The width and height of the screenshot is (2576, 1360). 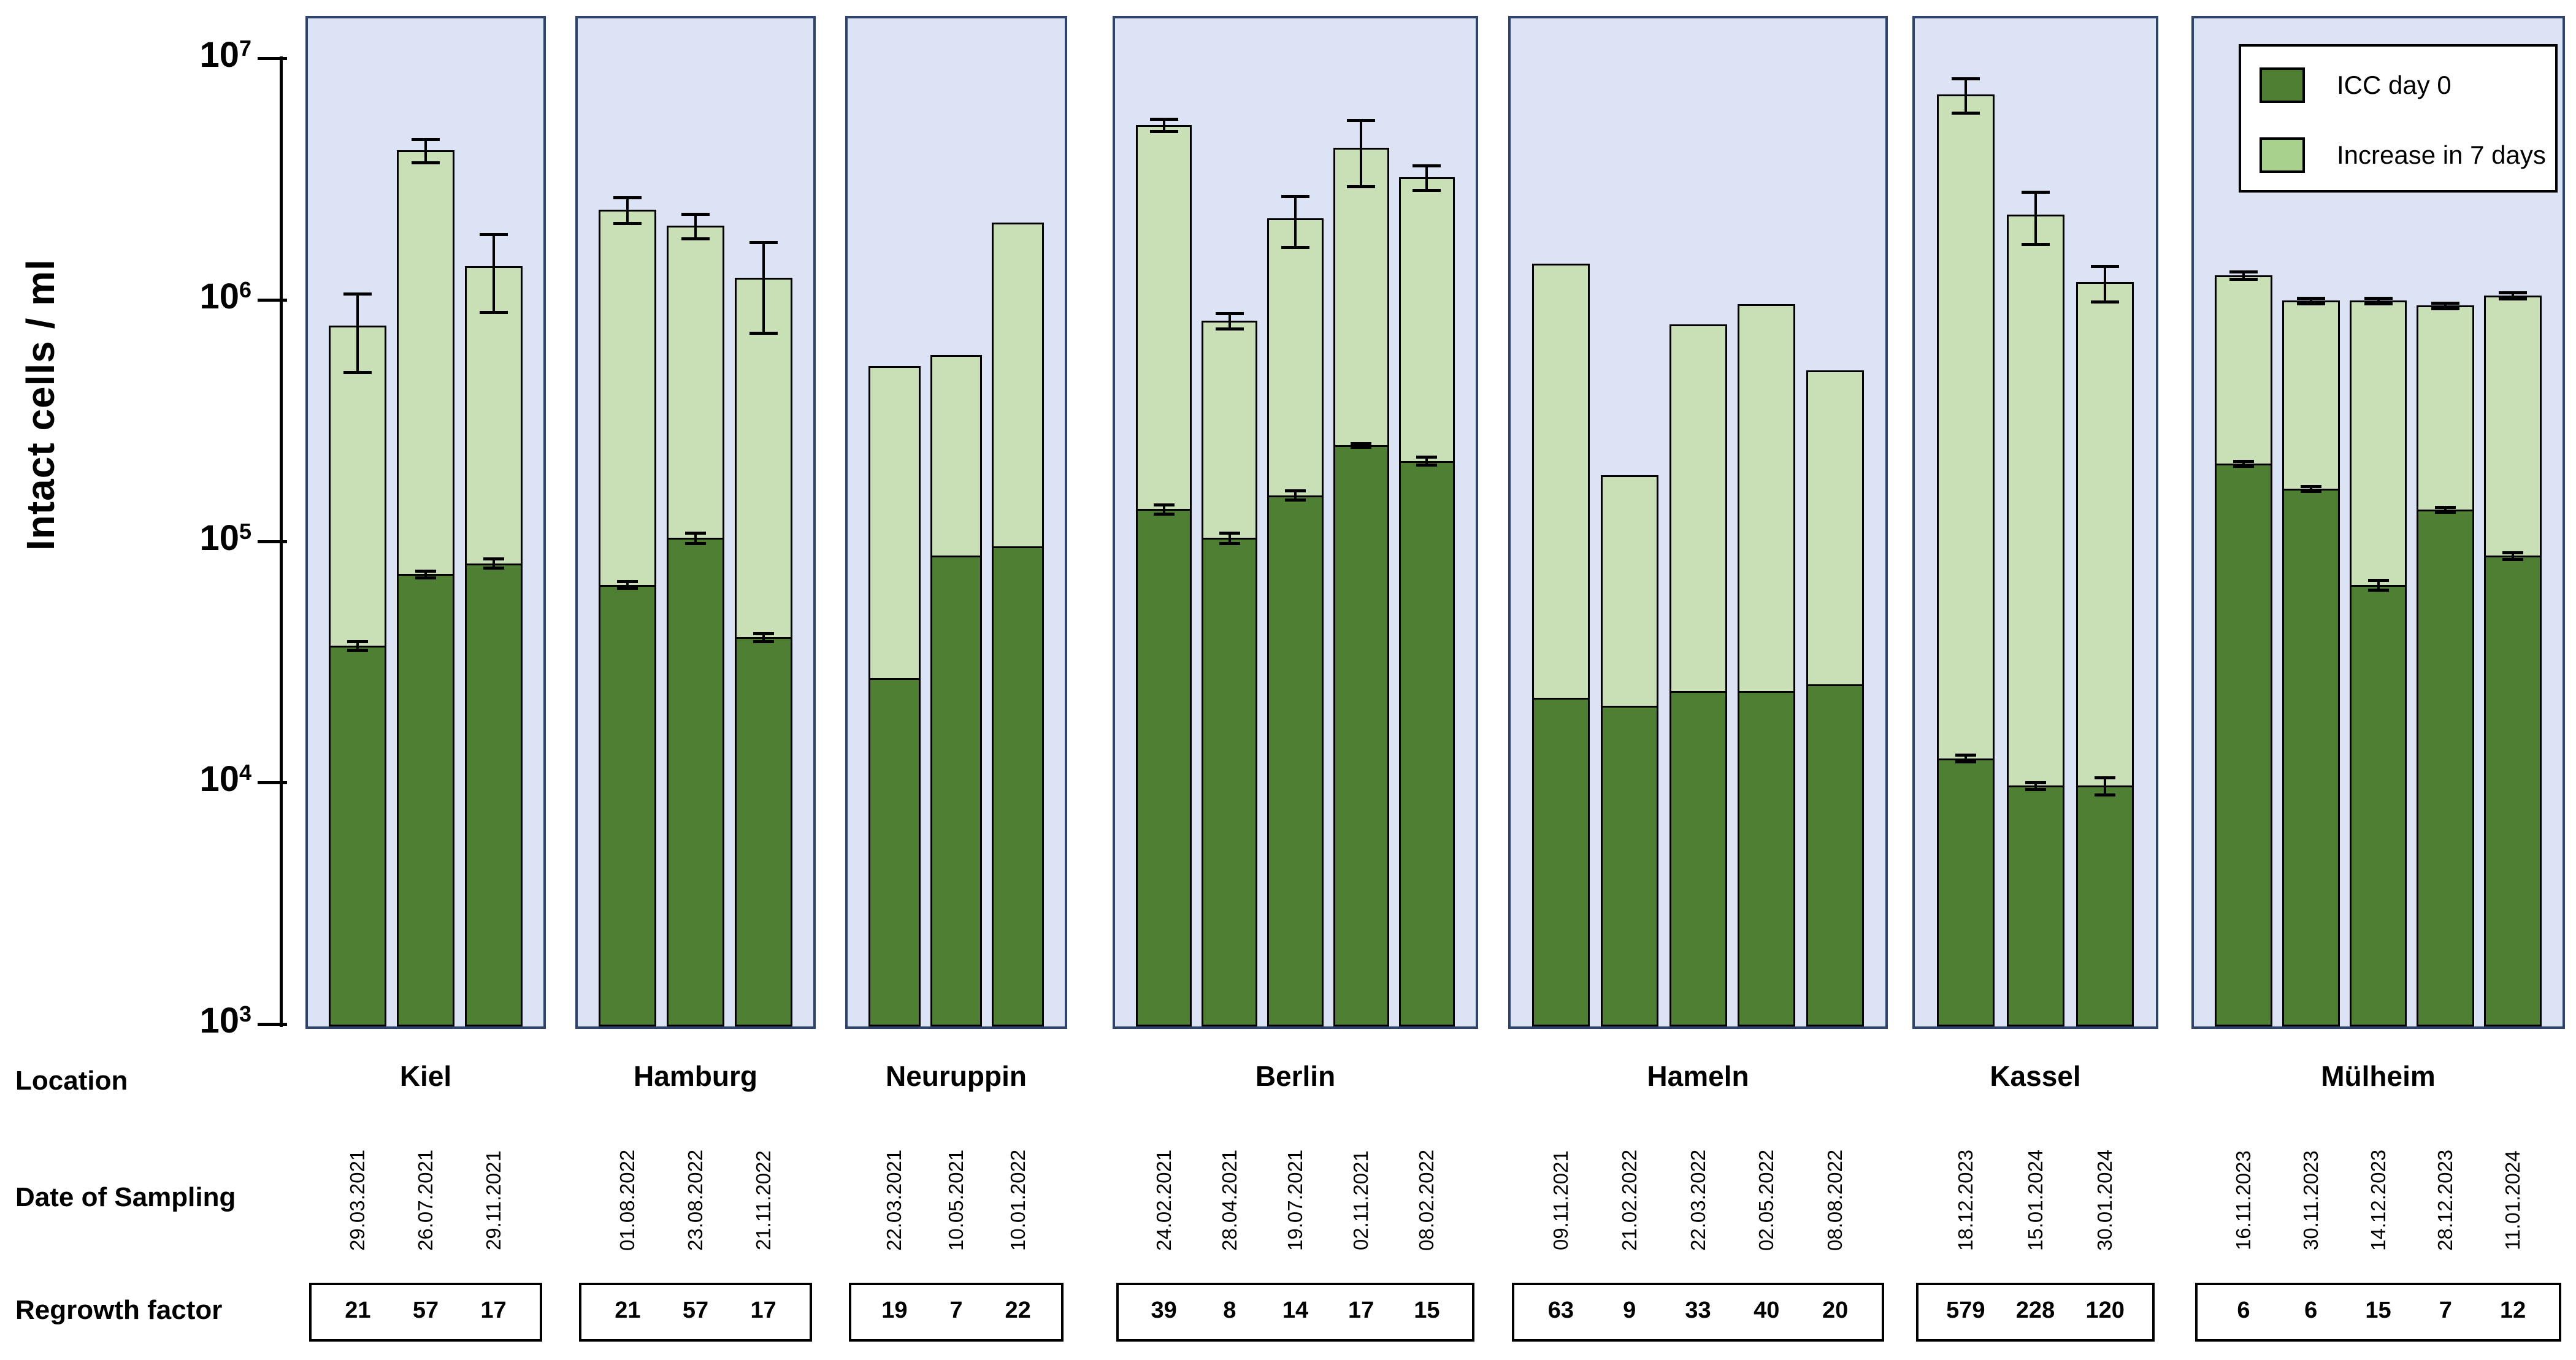 What do you see at coordinates (2378, 1200) in the screenshot?
I see `date-label: 14.12.2023` at bounding box center [2378, 1200].